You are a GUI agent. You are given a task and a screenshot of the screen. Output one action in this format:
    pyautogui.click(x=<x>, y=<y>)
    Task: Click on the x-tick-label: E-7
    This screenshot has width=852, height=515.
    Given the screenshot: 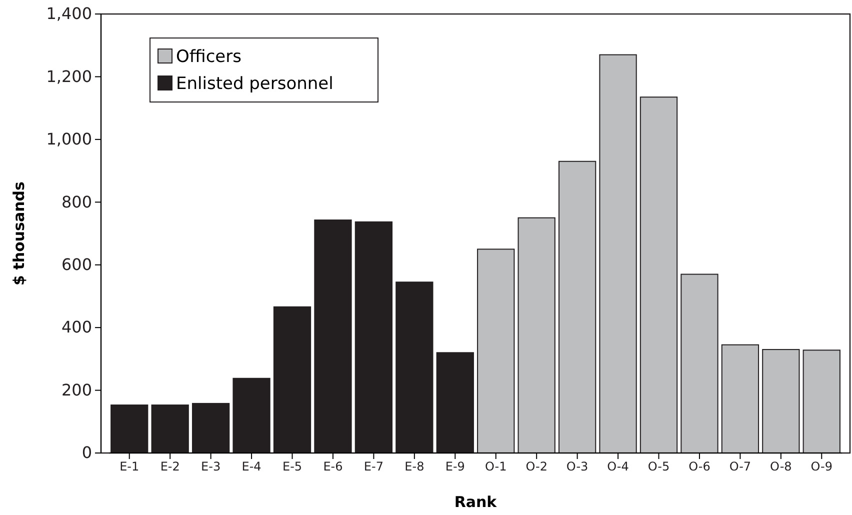 What is the action you would take?
    pyautogui.click(x=374, y=467)
    